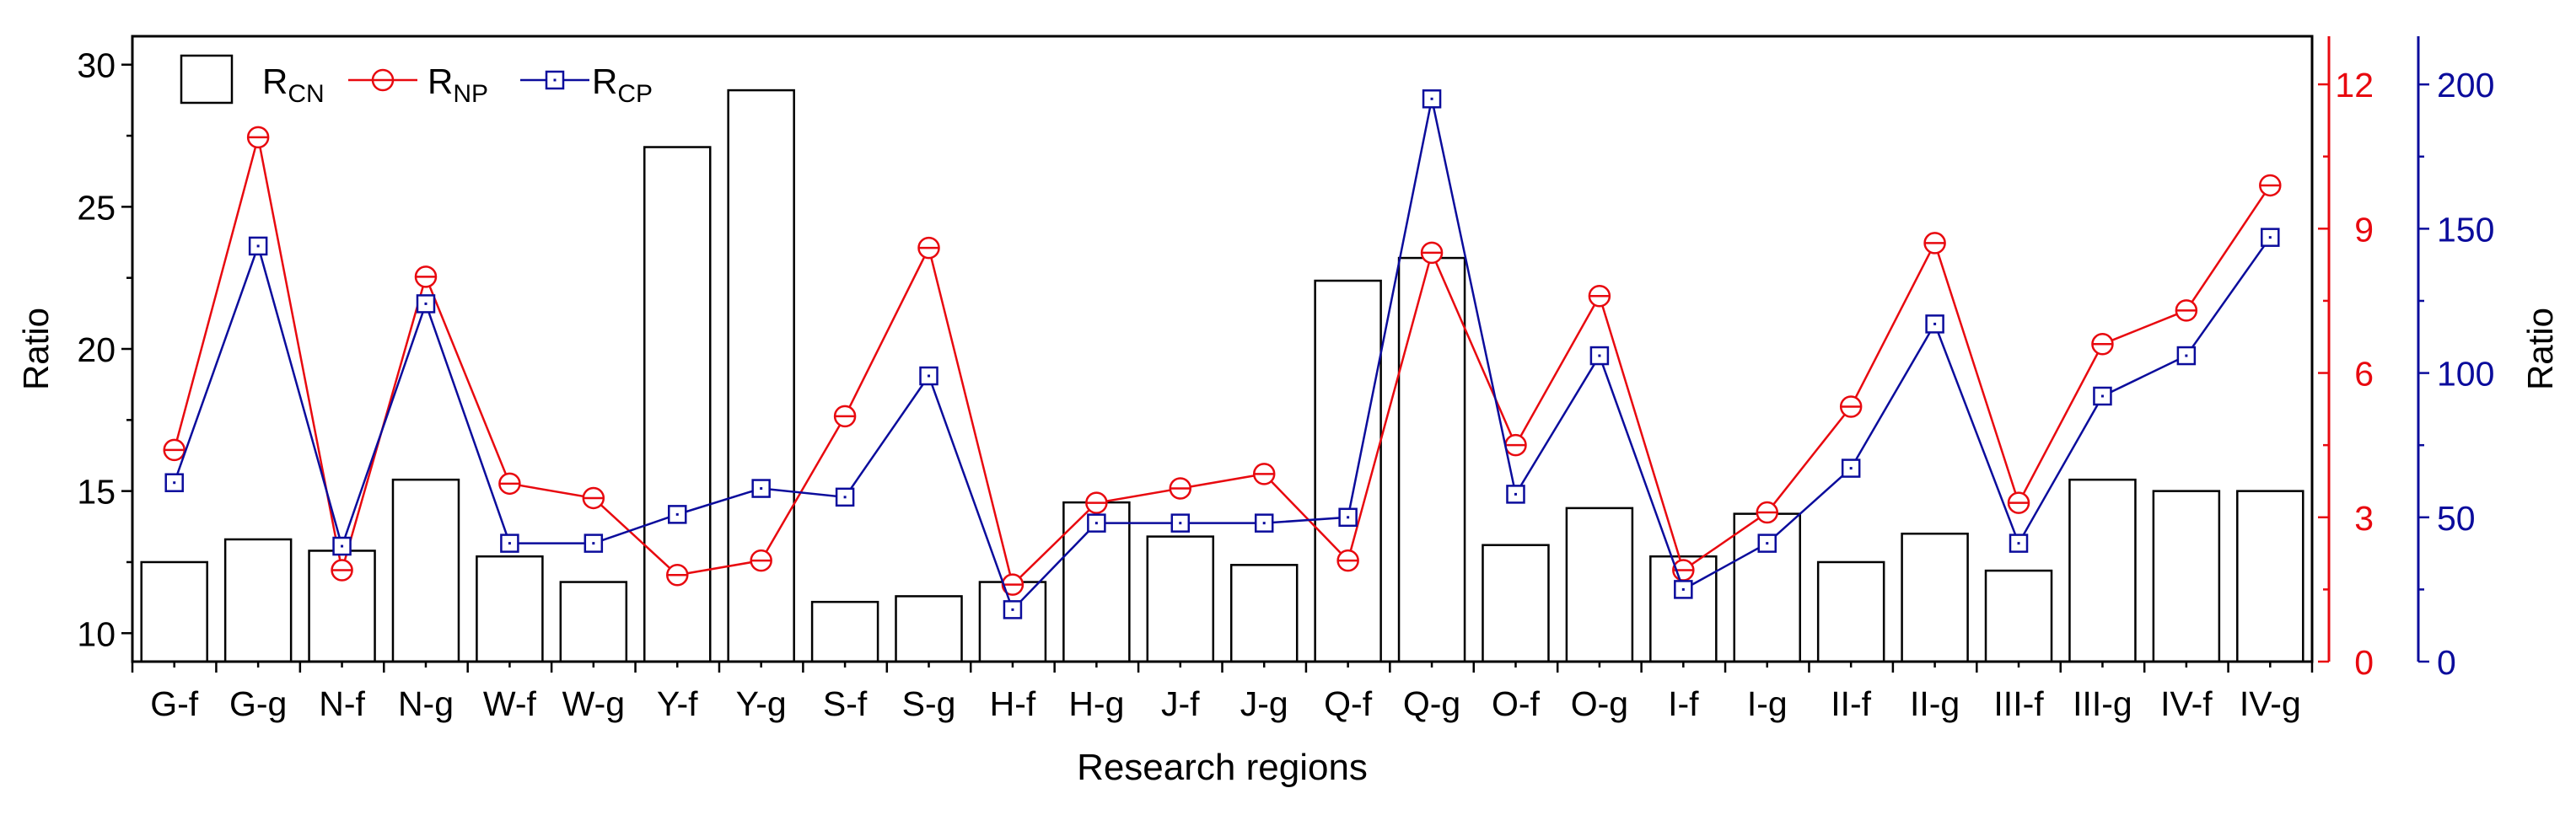 The image size is (2576, 815). I want to click on bar-II-f, so click(1850, 611).